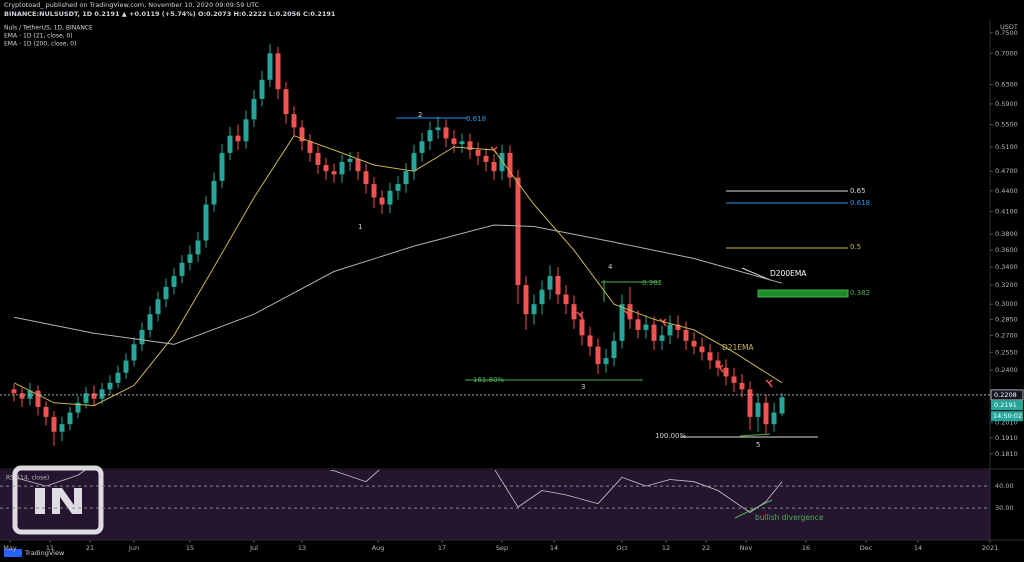  What do you see at coordinates (666, 548) in the screenshot?
I see `x-tick-label: 12` at bounding box center [666, 548].